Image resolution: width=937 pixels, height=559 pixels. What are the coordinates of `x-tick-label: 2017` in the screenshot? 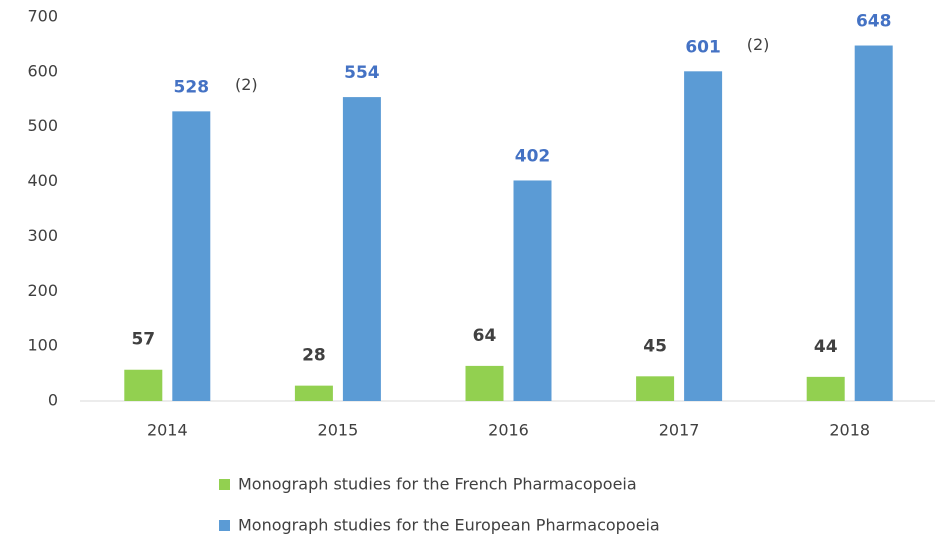 It's located at (679, 430).